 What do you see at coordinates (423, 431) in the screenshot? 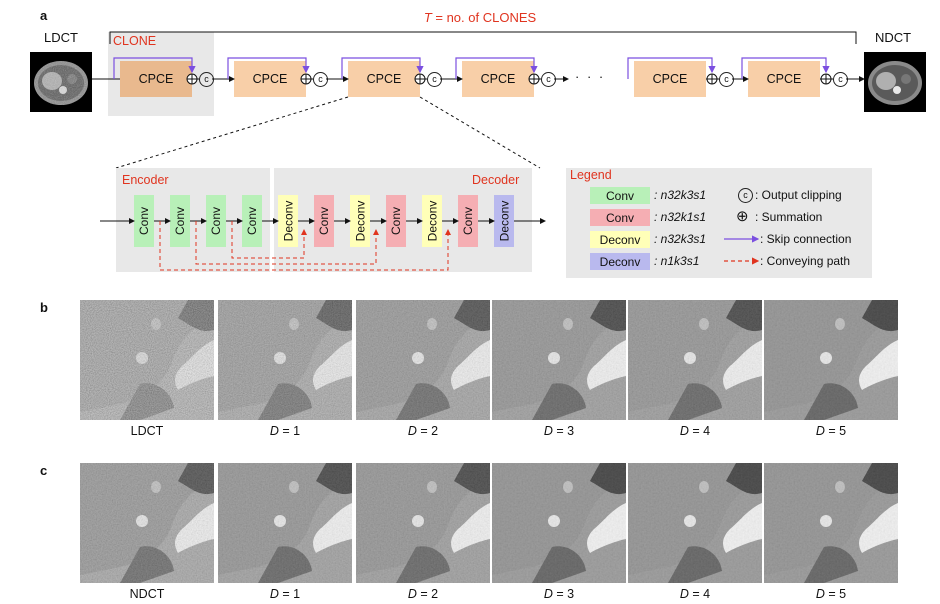
I see `panel-b-caption: D = 2` at bounding box center [423, 431].